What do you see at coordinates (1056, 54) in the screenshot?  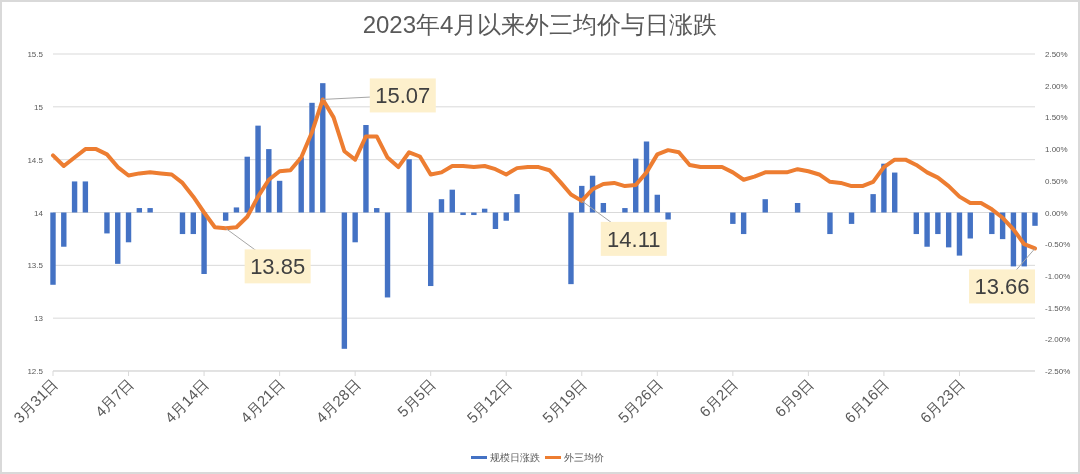 I see `y2-tick-label: 2.50%` at bounding box center [1056, 54].